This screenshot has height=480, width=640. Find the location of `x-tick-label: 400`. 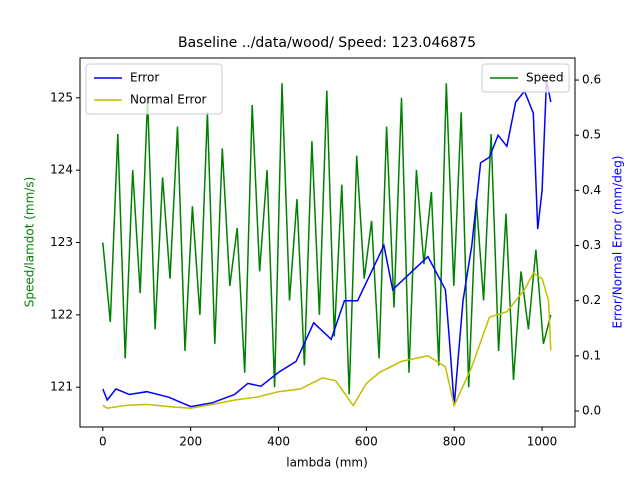

x-tick-label: 400 is located at coordinates (278, 442).